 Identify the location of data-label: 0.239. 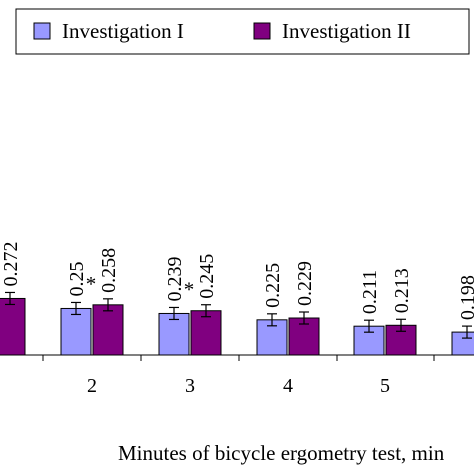
(175, 278).